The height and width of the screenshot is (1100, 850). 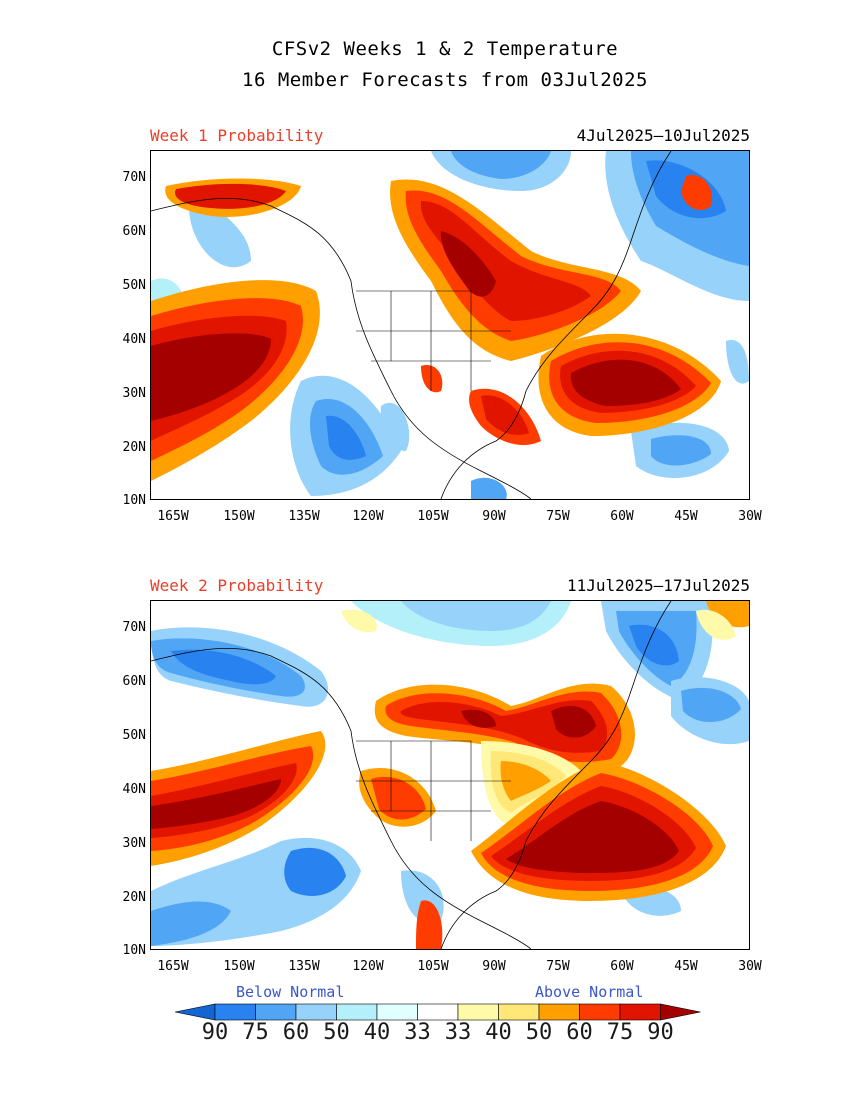 I want to click on legend-below-label: Below Normal, so click(x=290, y=992).